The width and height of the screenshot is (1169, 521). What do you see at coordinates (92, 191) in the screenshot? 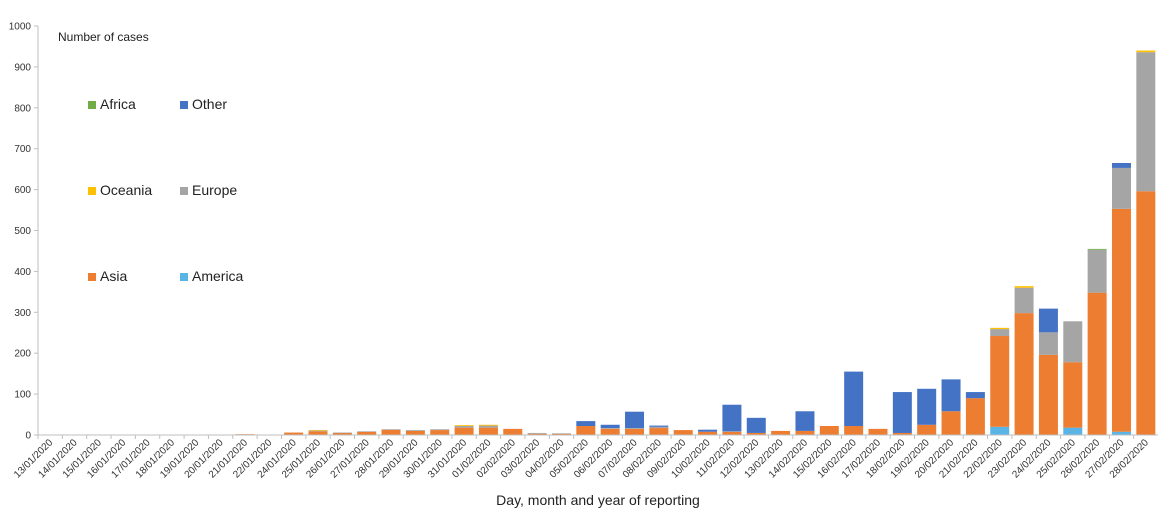
I see `legend-swatch-oceania` at bounding box center [92, 191].